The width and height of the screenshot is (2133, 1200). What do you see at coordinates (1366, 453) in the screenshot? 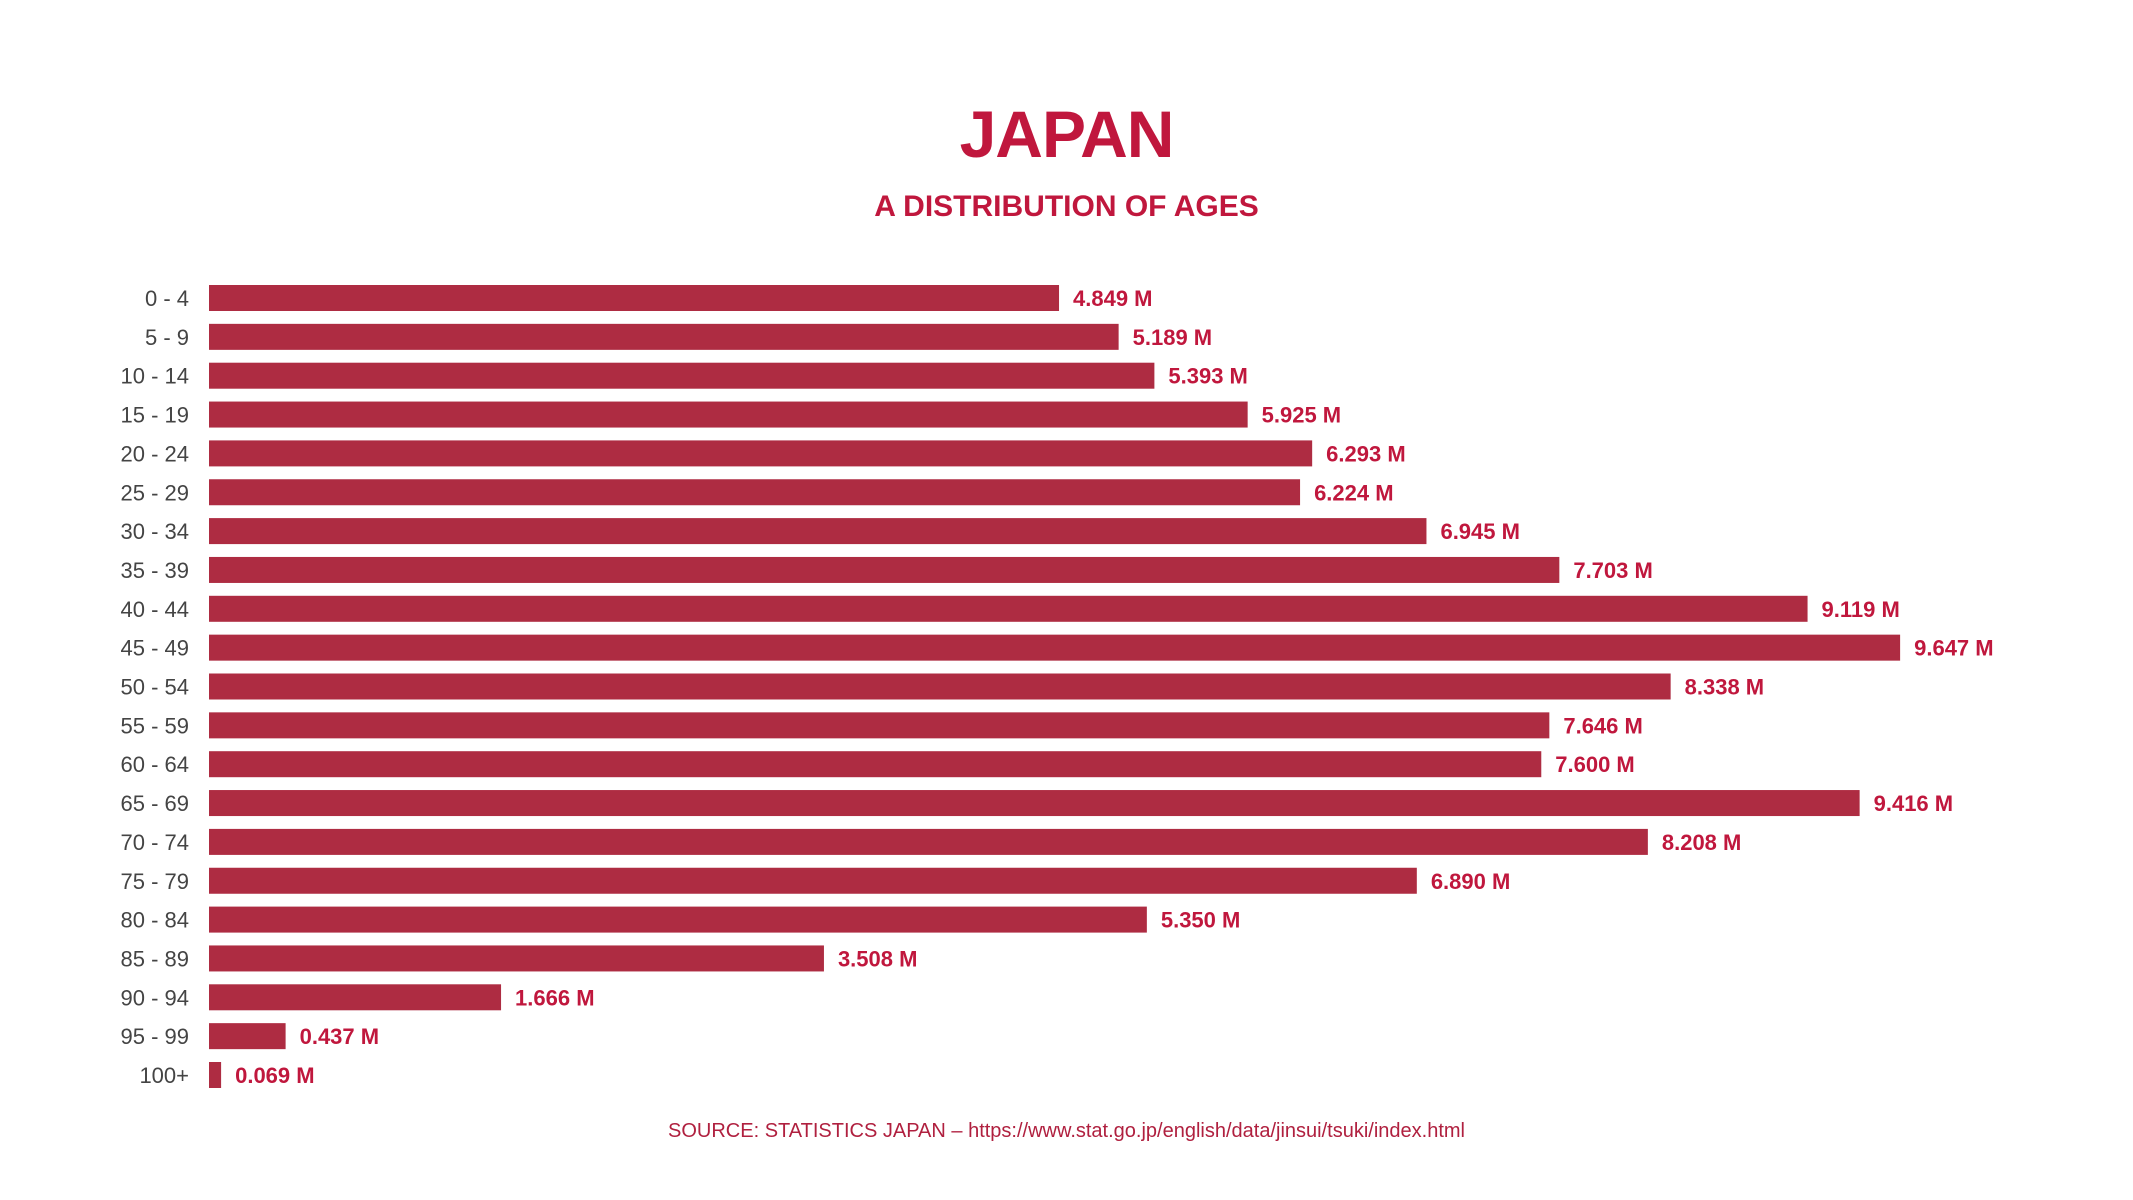
I see `data-label: 6.293 M` at bounding box center [1366, 453].